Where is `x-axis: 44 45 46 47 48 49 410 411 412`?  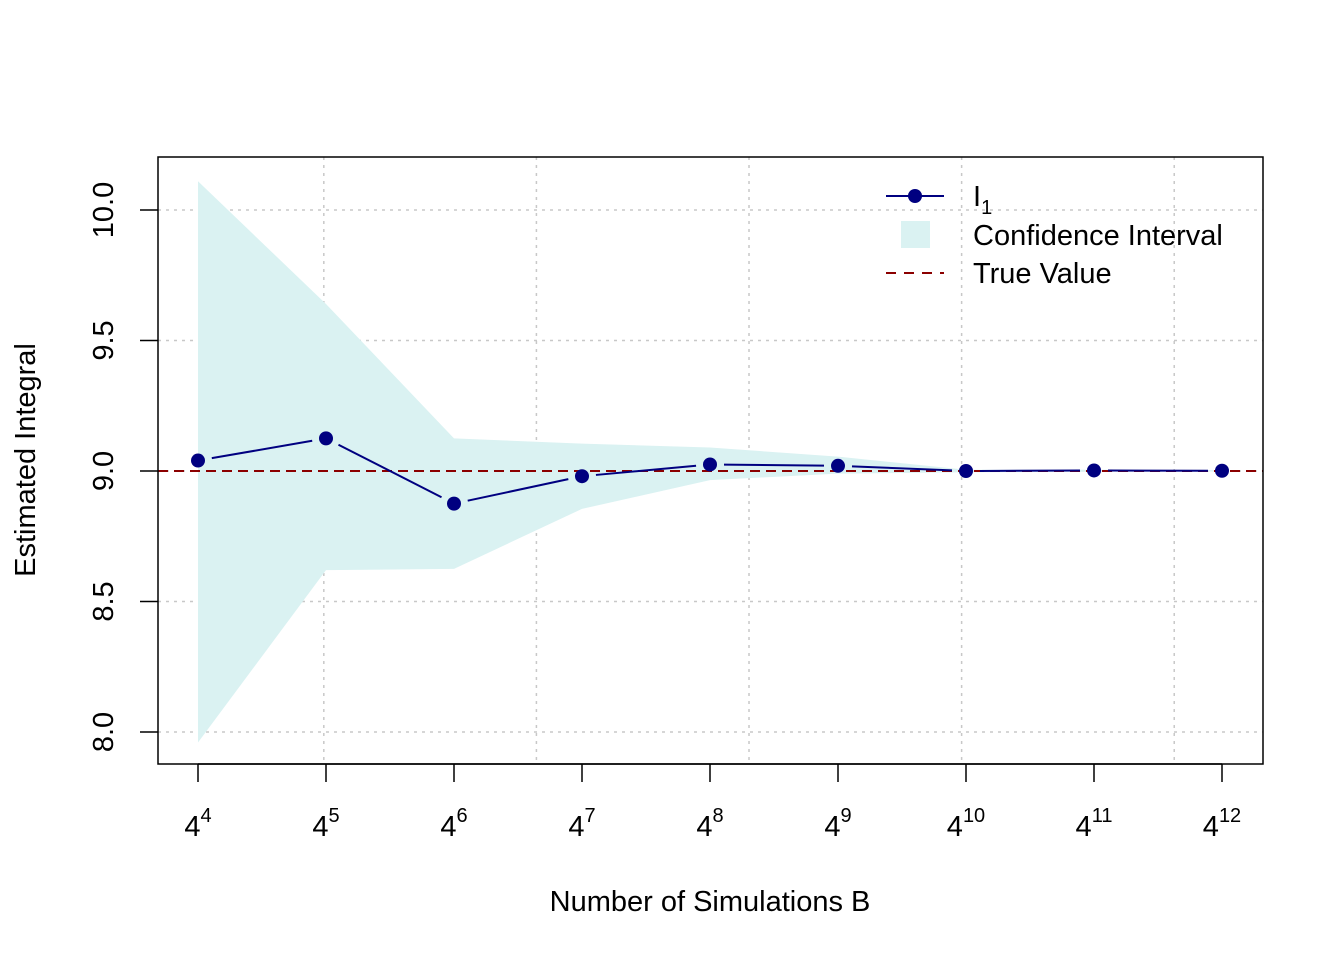
x-axis: 44 45 46 47 48 49 410 411 412 is located at coordinates (712, 803).